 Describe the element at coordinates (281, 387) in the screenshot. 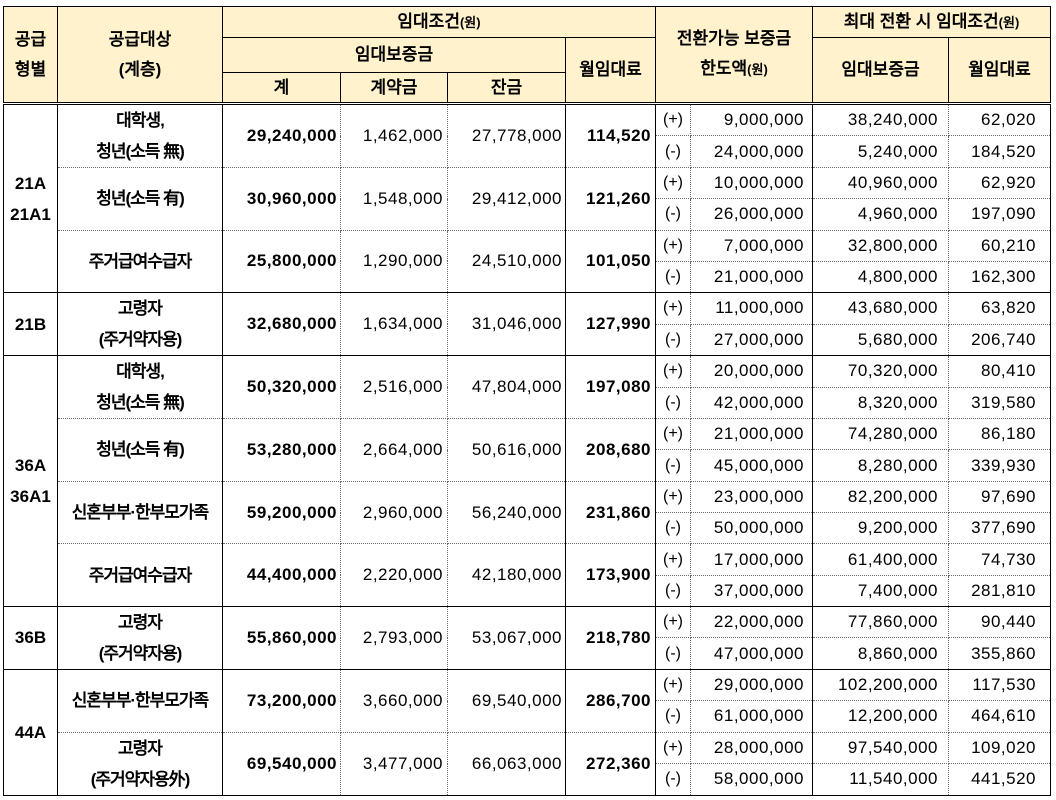

I see `deposit-total-cell: 50,320,000` at that location.